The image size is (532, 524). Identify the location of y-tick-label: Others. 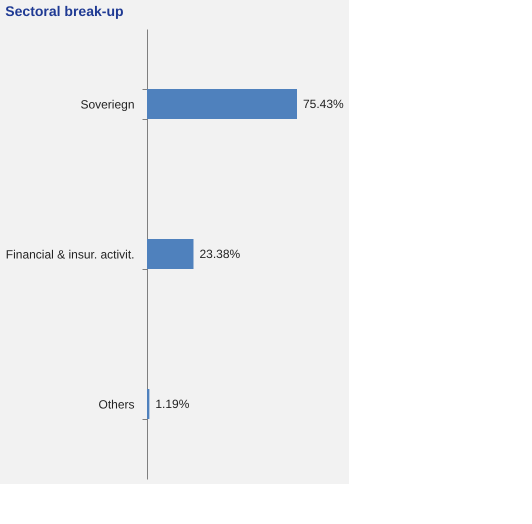
(116, 405).